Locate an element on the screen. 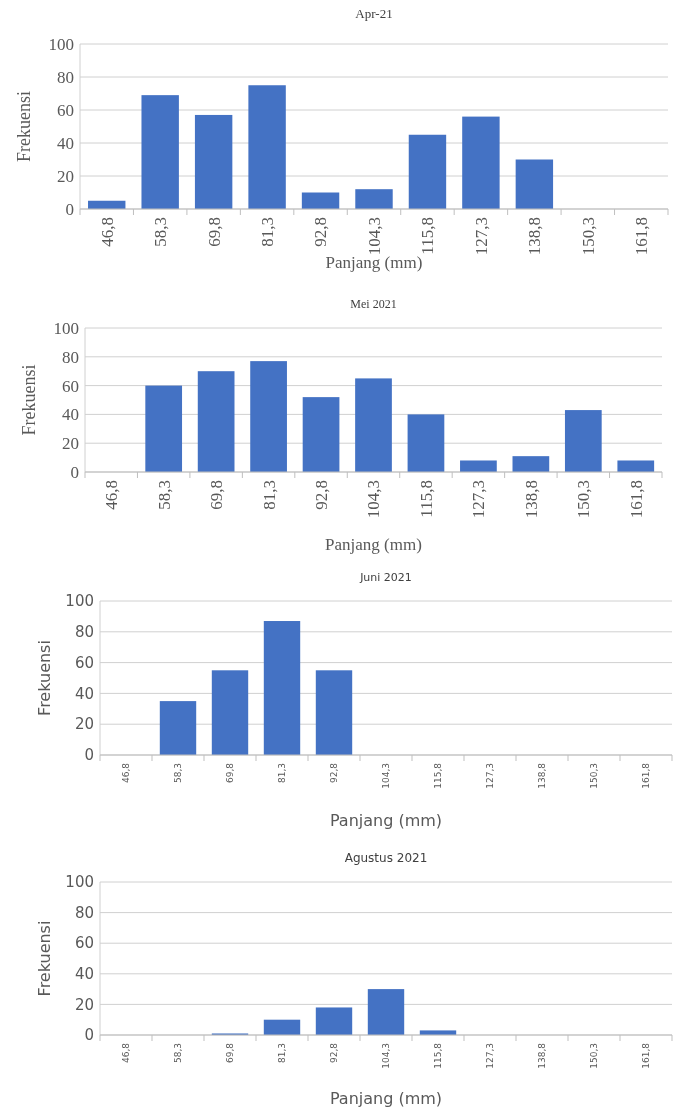 This screenshot has width=675, height=1111. chart-title: Mei 2021 is located at coordinates (373, 304).